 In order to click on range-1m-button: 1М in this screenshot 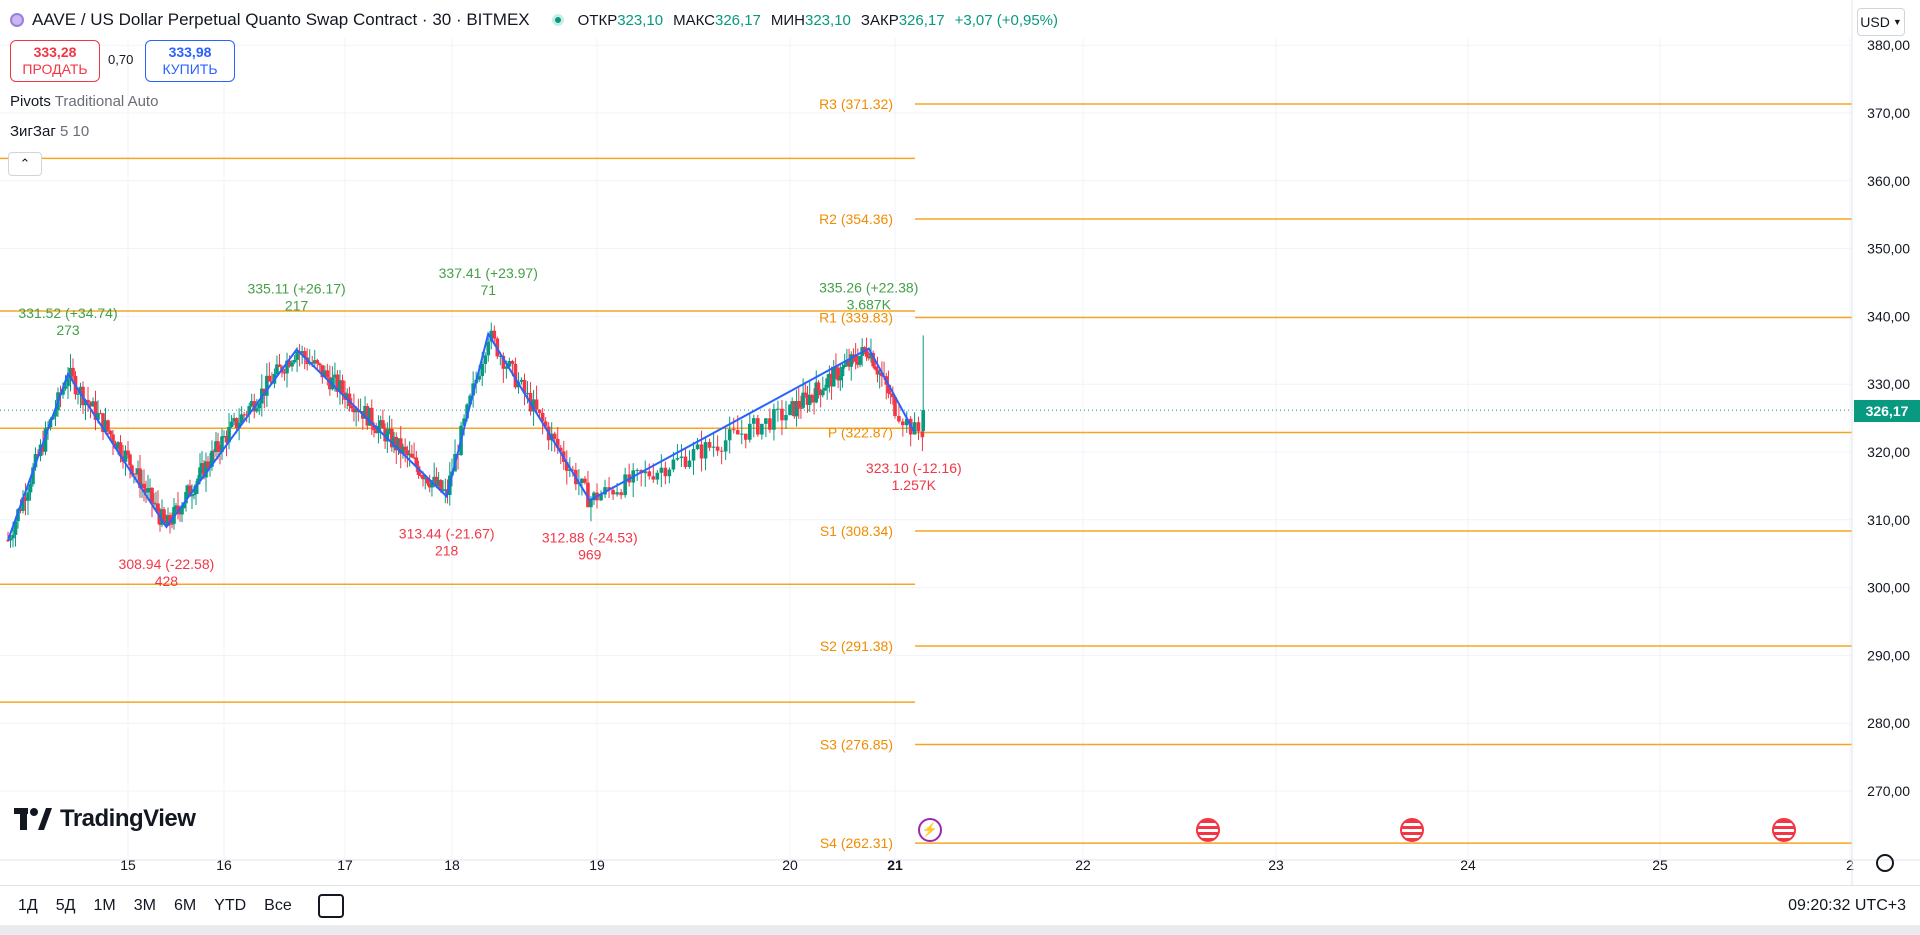, I will do `click(104, 905)`.